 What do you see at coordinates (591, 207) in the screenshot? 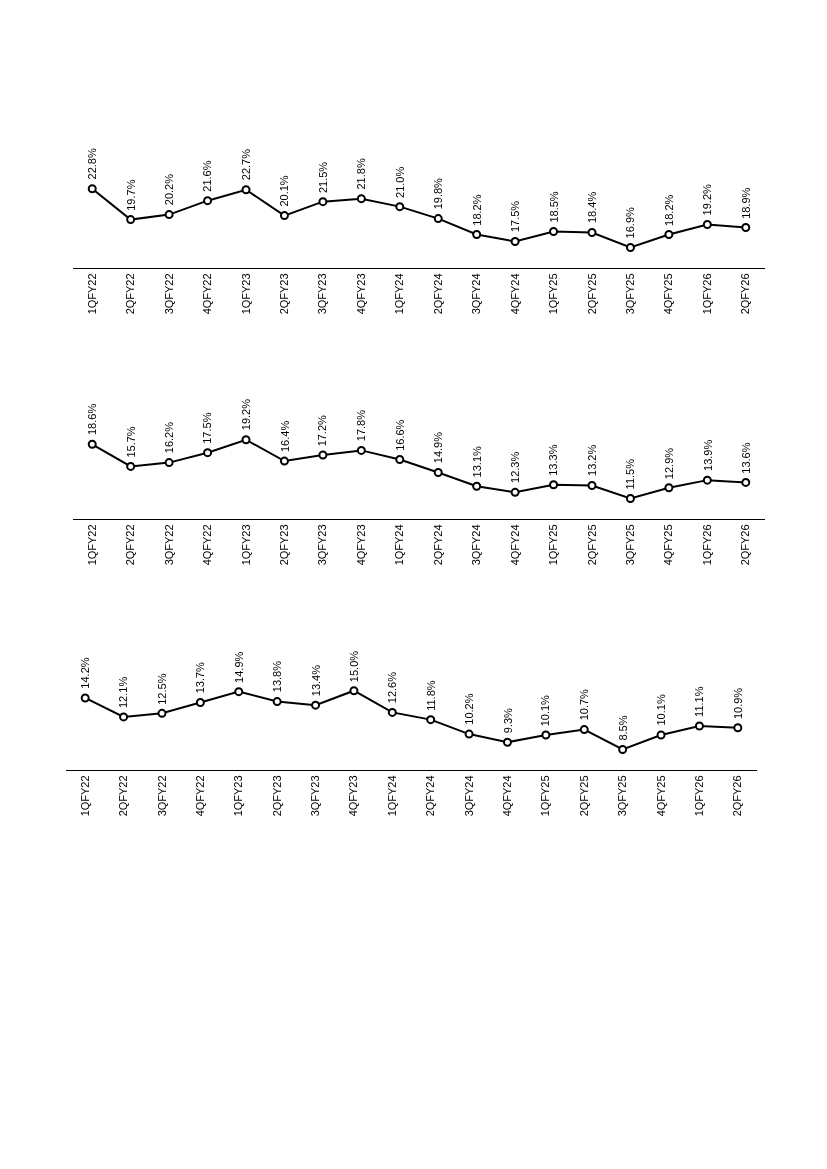
I see `data-label: 18.4%` at bounding box center [591, 207].